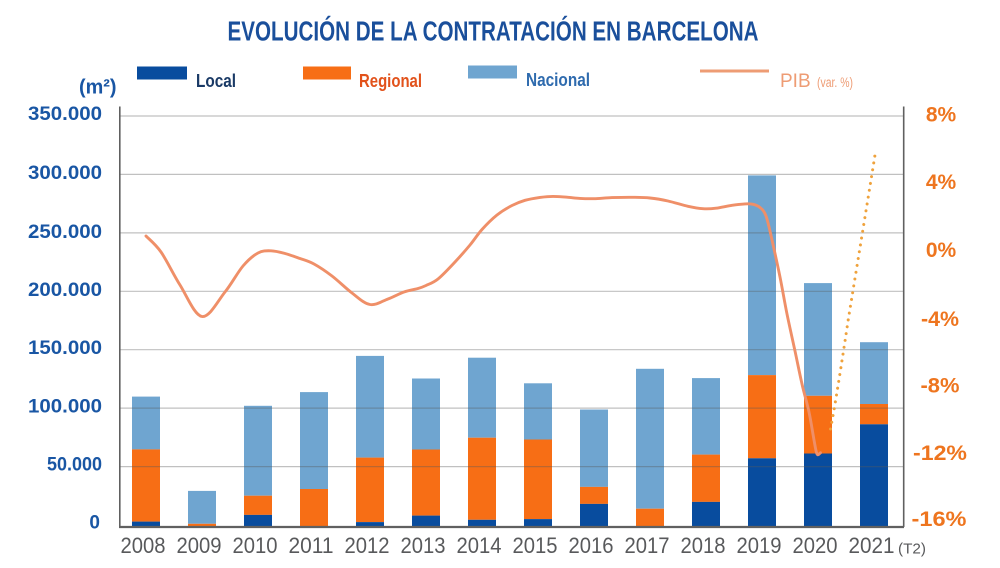 The image size is (1000, 568). Describe the element at coordinates (795, 81) in the screenshot. I see `svg-text: PIB` at that location.